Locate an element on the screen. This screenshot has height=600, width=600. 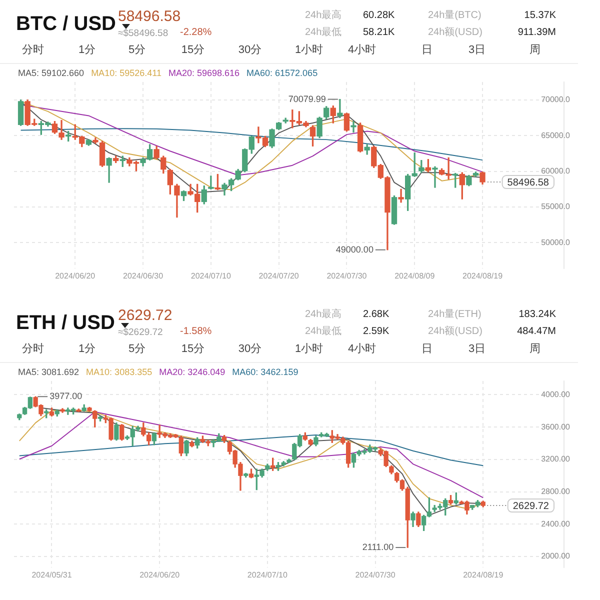
text: MA20: 3246.049 is located at coordinates (192, 372).